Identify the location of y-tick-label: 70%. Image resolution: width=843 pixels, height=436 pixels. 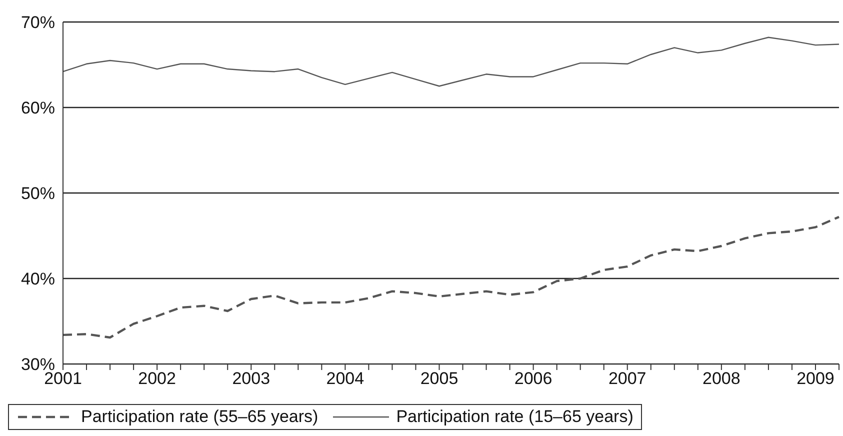
(37, 22).